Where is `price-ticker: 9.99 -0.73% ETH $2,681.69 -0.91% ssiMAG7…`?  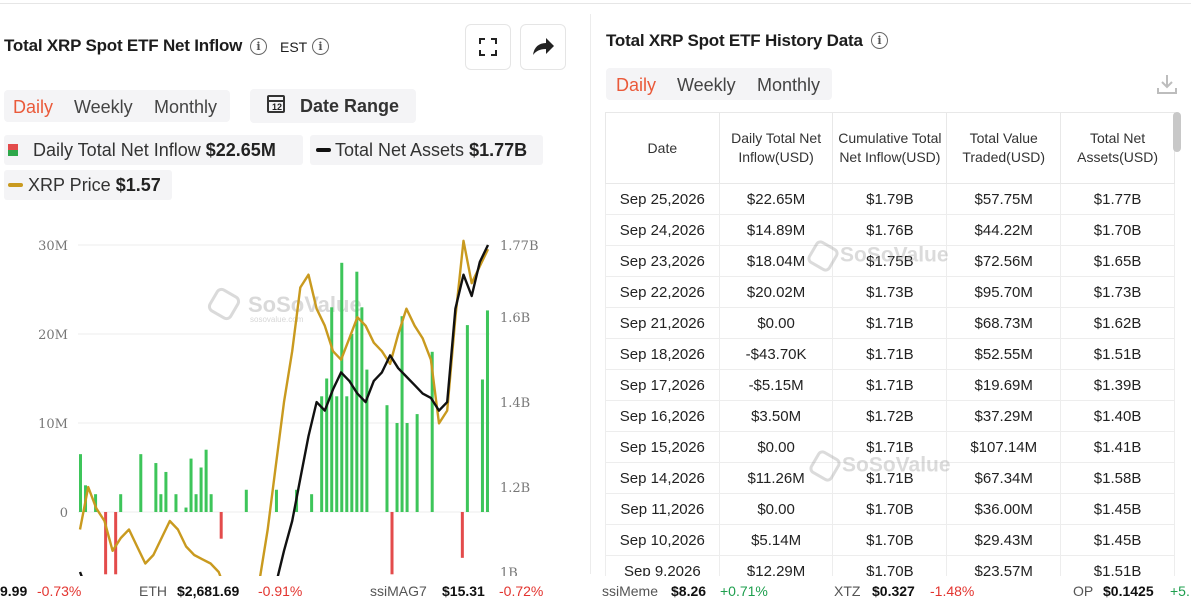 price-ticker: 9.99 -0.73% ETH $2,681.69 -0.91% ssiMAG7… is located at coordinates (595, 589).